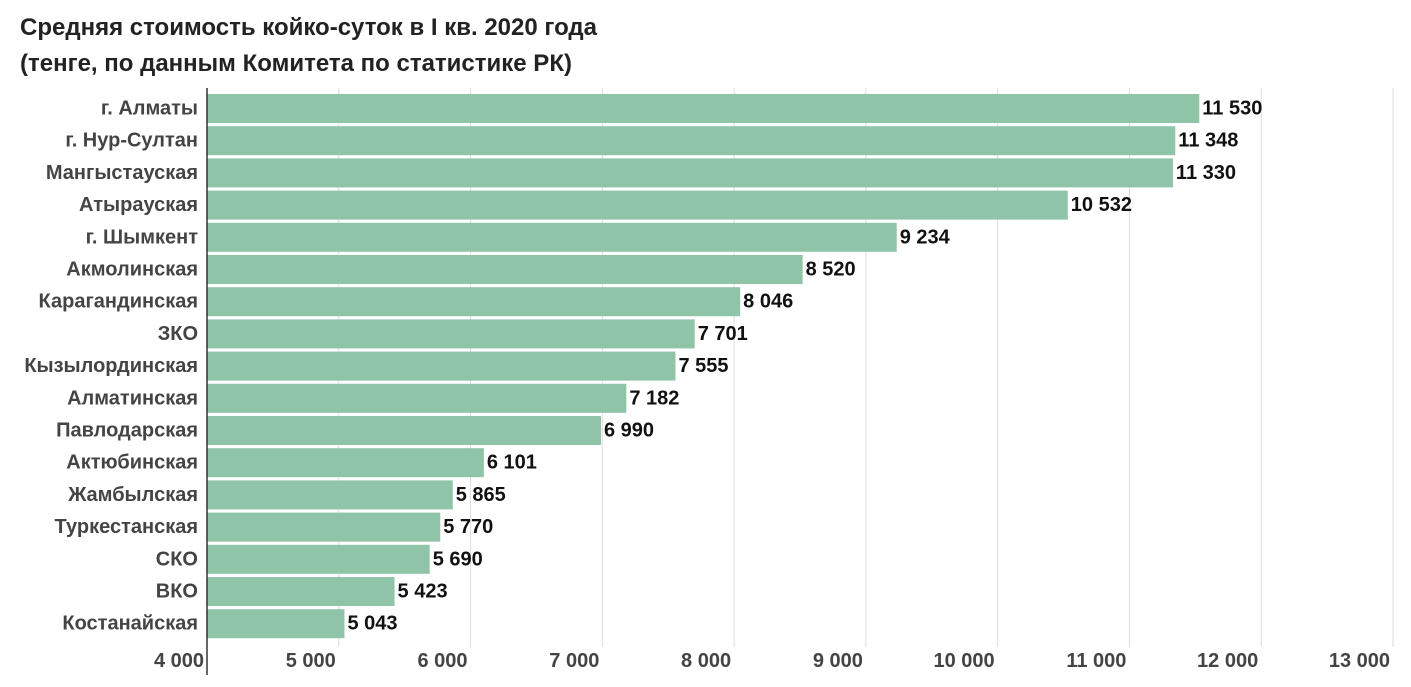 This screenshot has width=1411, height=687. Describe the element at coordinates (130, 624) in the screenshot. I see `category-label: Костанайская` at that location.